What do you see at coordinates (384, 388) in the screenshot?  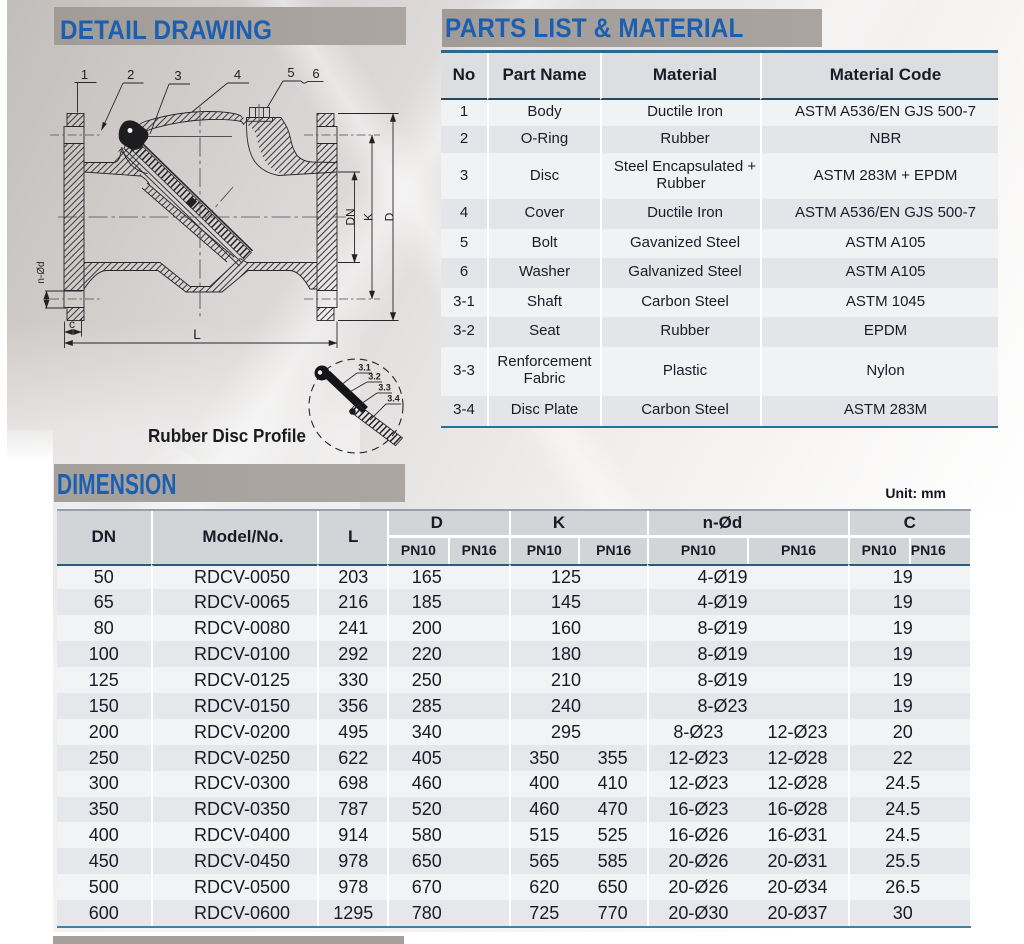 I see `svg-text: 3.3` at bounding box center [384, 388].